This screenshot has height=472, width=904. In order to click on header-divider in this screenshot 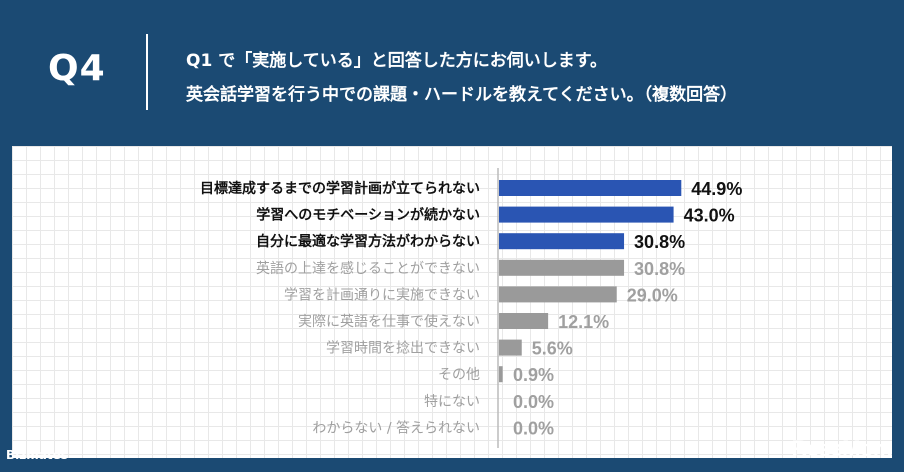, I will do `click(147, 72)`.